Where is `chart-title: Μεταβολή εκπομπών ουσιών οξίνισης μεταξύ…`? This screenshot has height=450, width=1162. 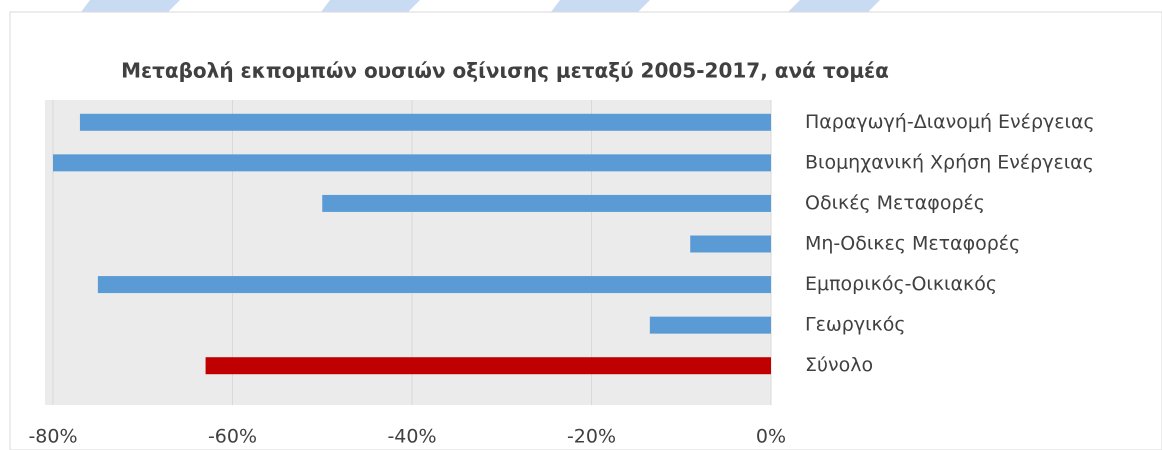 chart-title: Μεταβολή εκπομπών ουσιών οξίνισης μεταξύ… is located at coordinates (505, 71).